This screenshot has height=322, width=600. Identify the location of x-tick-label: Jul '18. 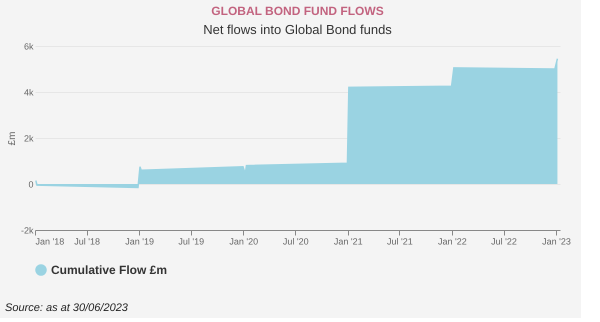
(87, 241).